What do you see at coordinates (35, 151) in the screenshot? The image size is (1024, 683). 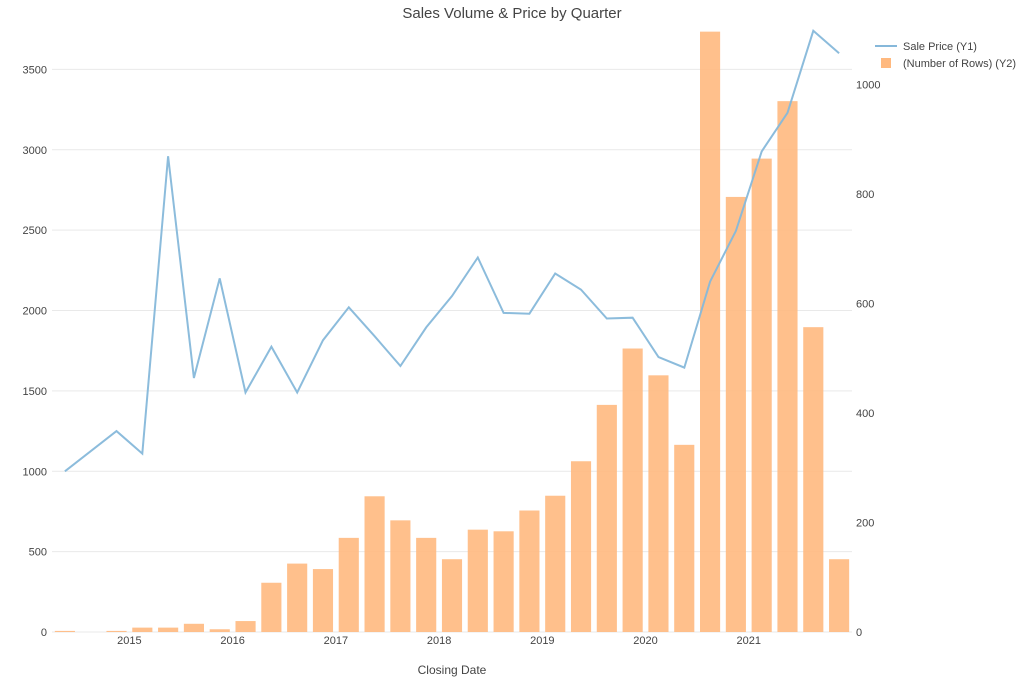 I see `y-tick-label: 3000` at bounding box center [35, 151].